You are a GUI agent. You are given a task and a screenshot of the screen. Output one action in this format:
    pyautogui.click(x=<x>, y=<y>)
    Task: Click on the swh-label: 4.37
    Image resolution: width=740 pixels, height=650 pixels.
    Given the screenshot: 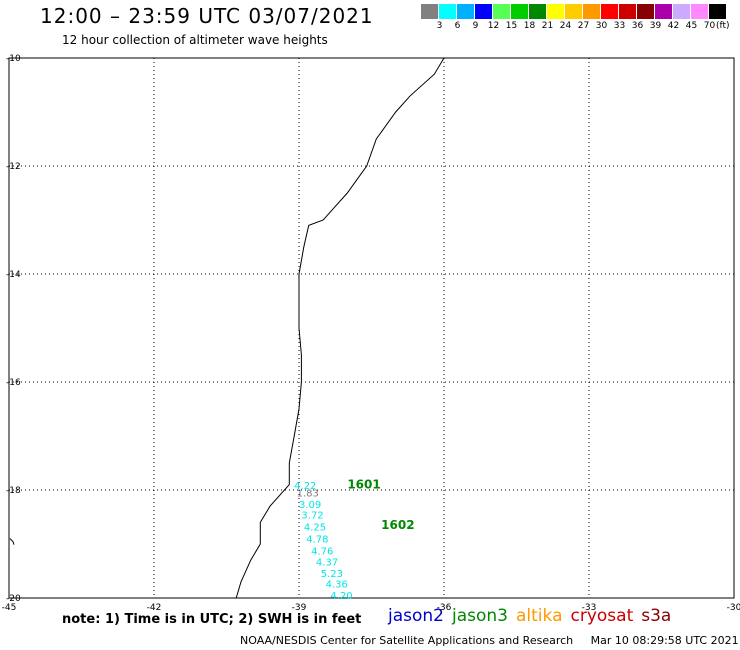 What is the action you would take?
    pyautogui.click(x=327, y=563)
    